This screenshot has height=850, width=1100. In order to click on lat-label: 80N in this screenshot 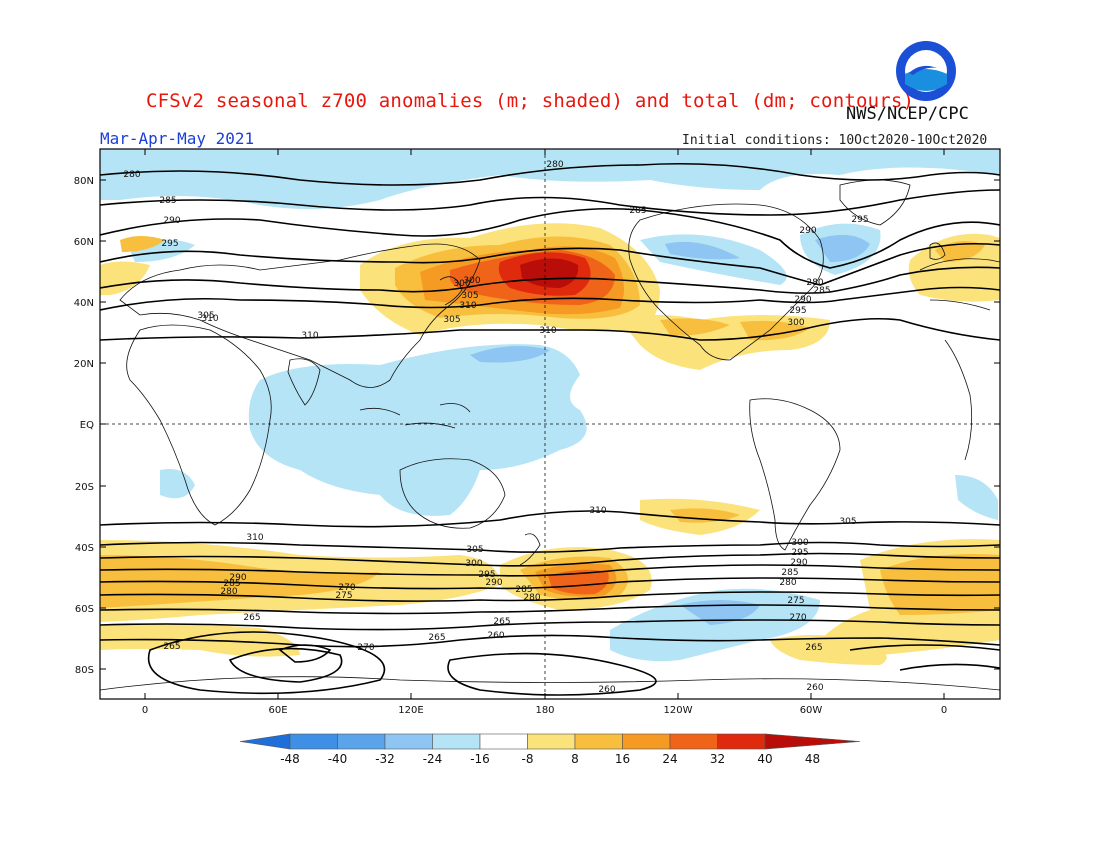, I will do `click(84, 181)`.